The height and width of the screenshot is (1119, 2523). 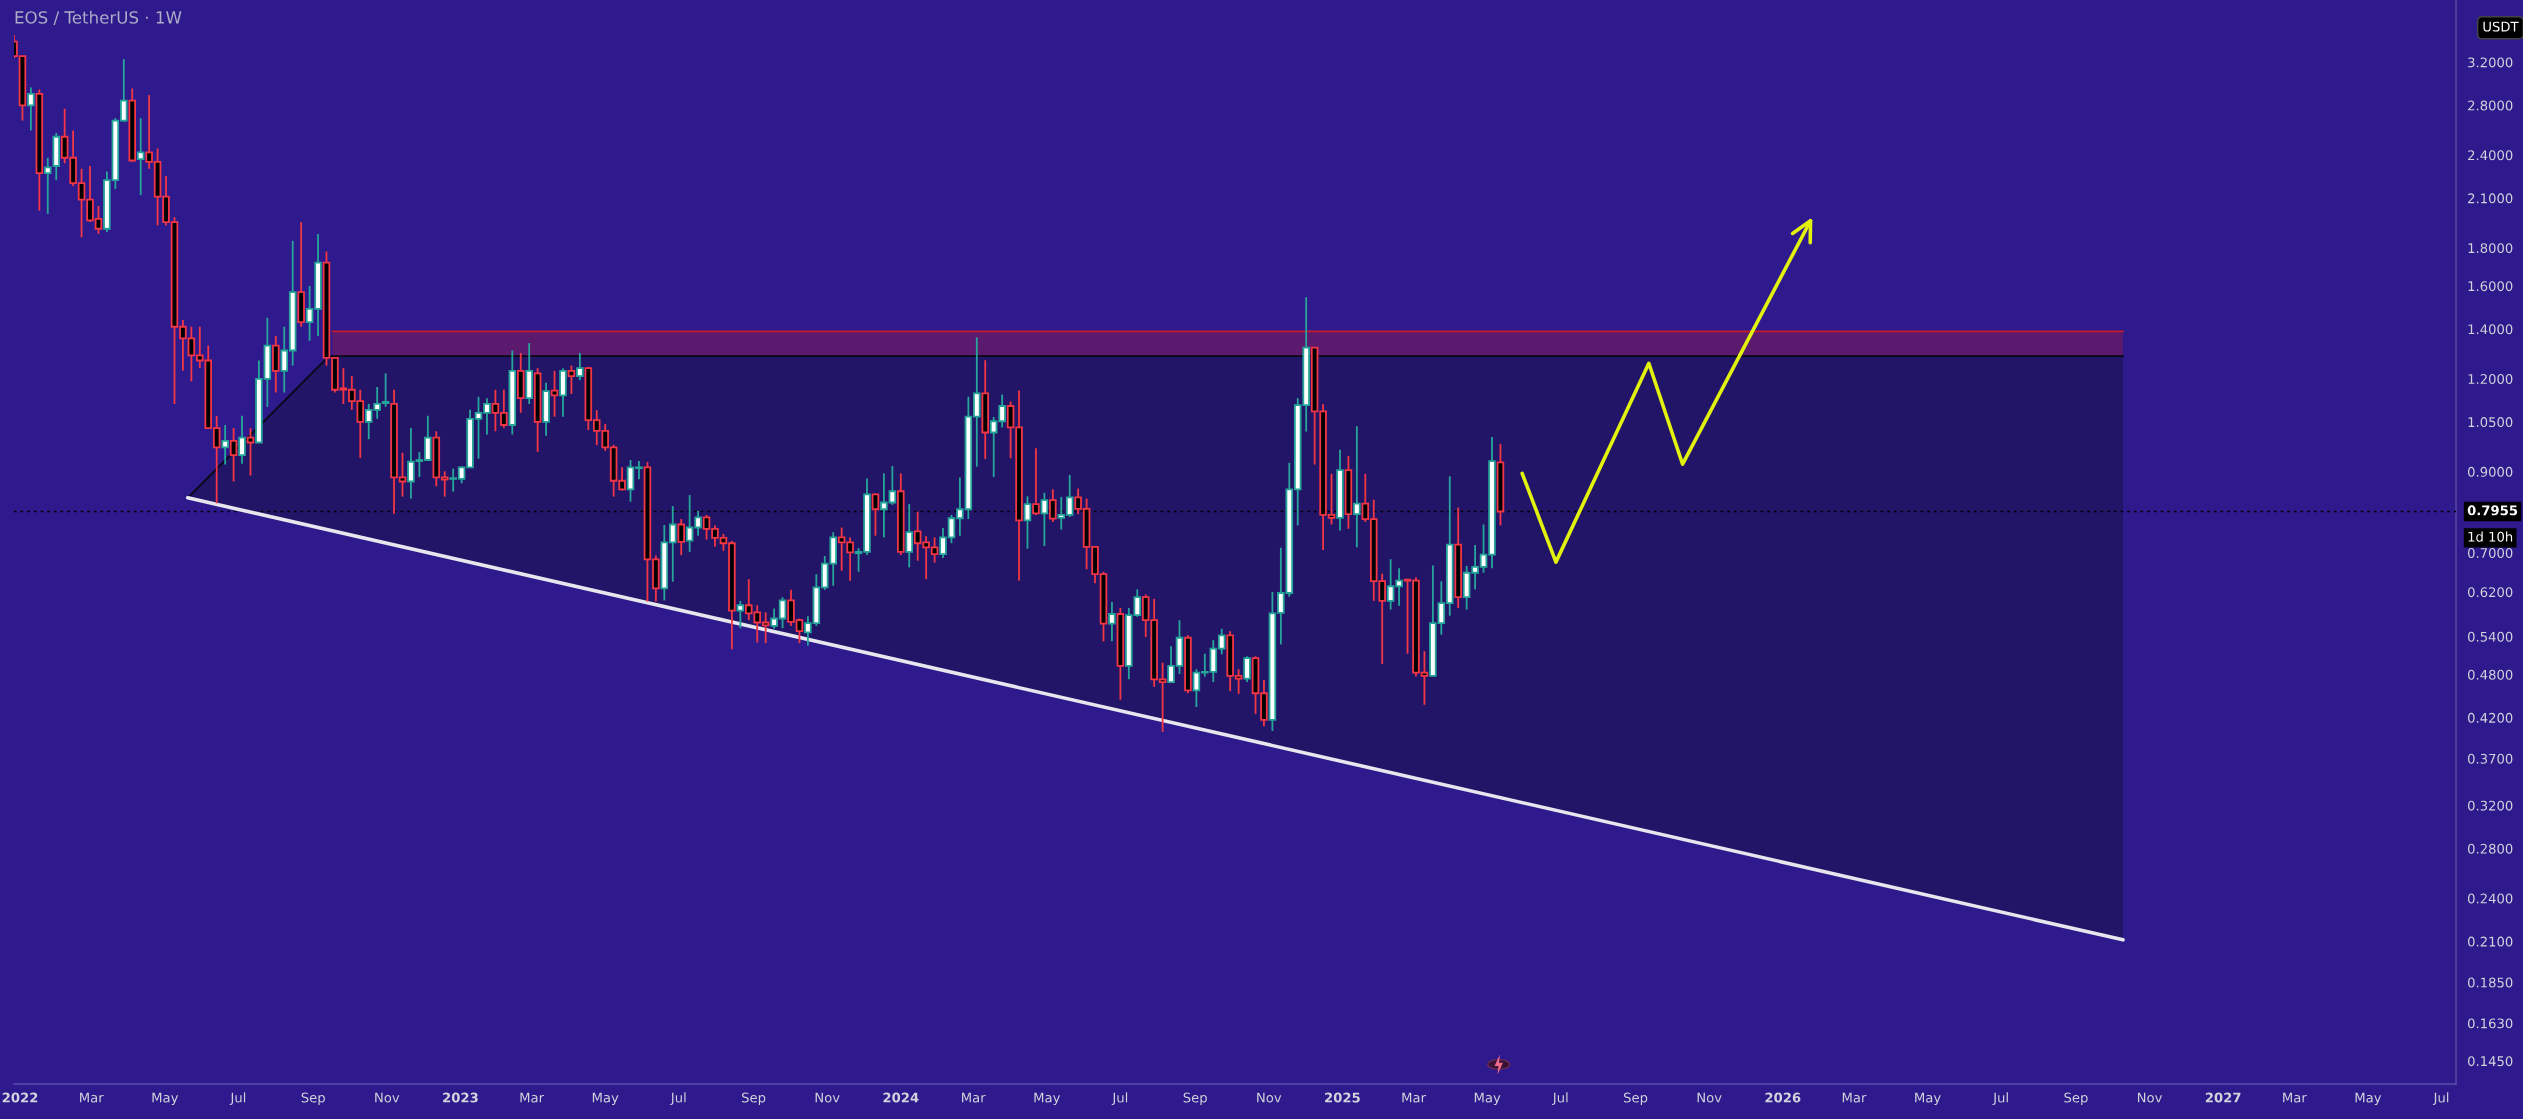 I want to click on y-tick-label: 0.3700, so click(x=2490, y=758).